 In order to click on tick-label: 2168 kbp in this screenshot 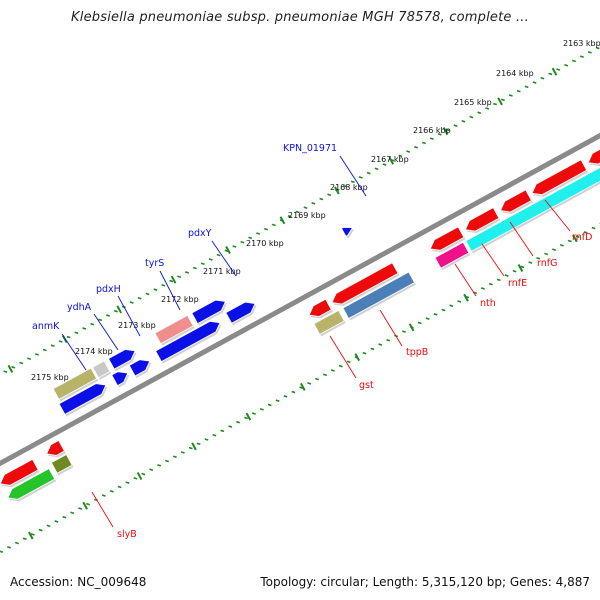, I will do `click(349, 187)`.